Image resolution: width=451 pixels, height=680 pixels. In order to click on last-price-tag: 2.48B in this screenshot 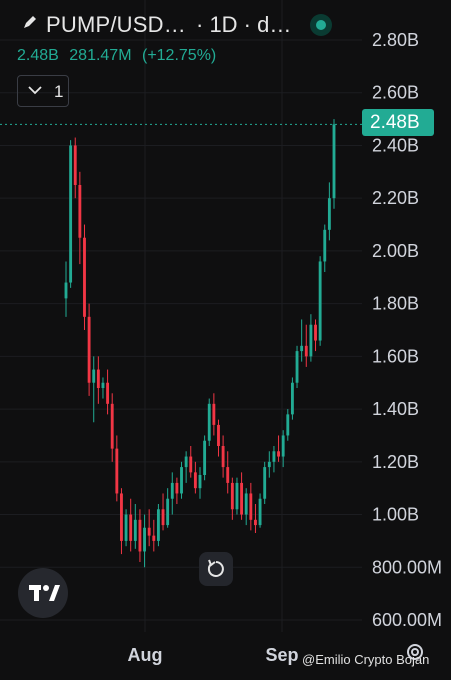, I will do `click(398, 122)`.